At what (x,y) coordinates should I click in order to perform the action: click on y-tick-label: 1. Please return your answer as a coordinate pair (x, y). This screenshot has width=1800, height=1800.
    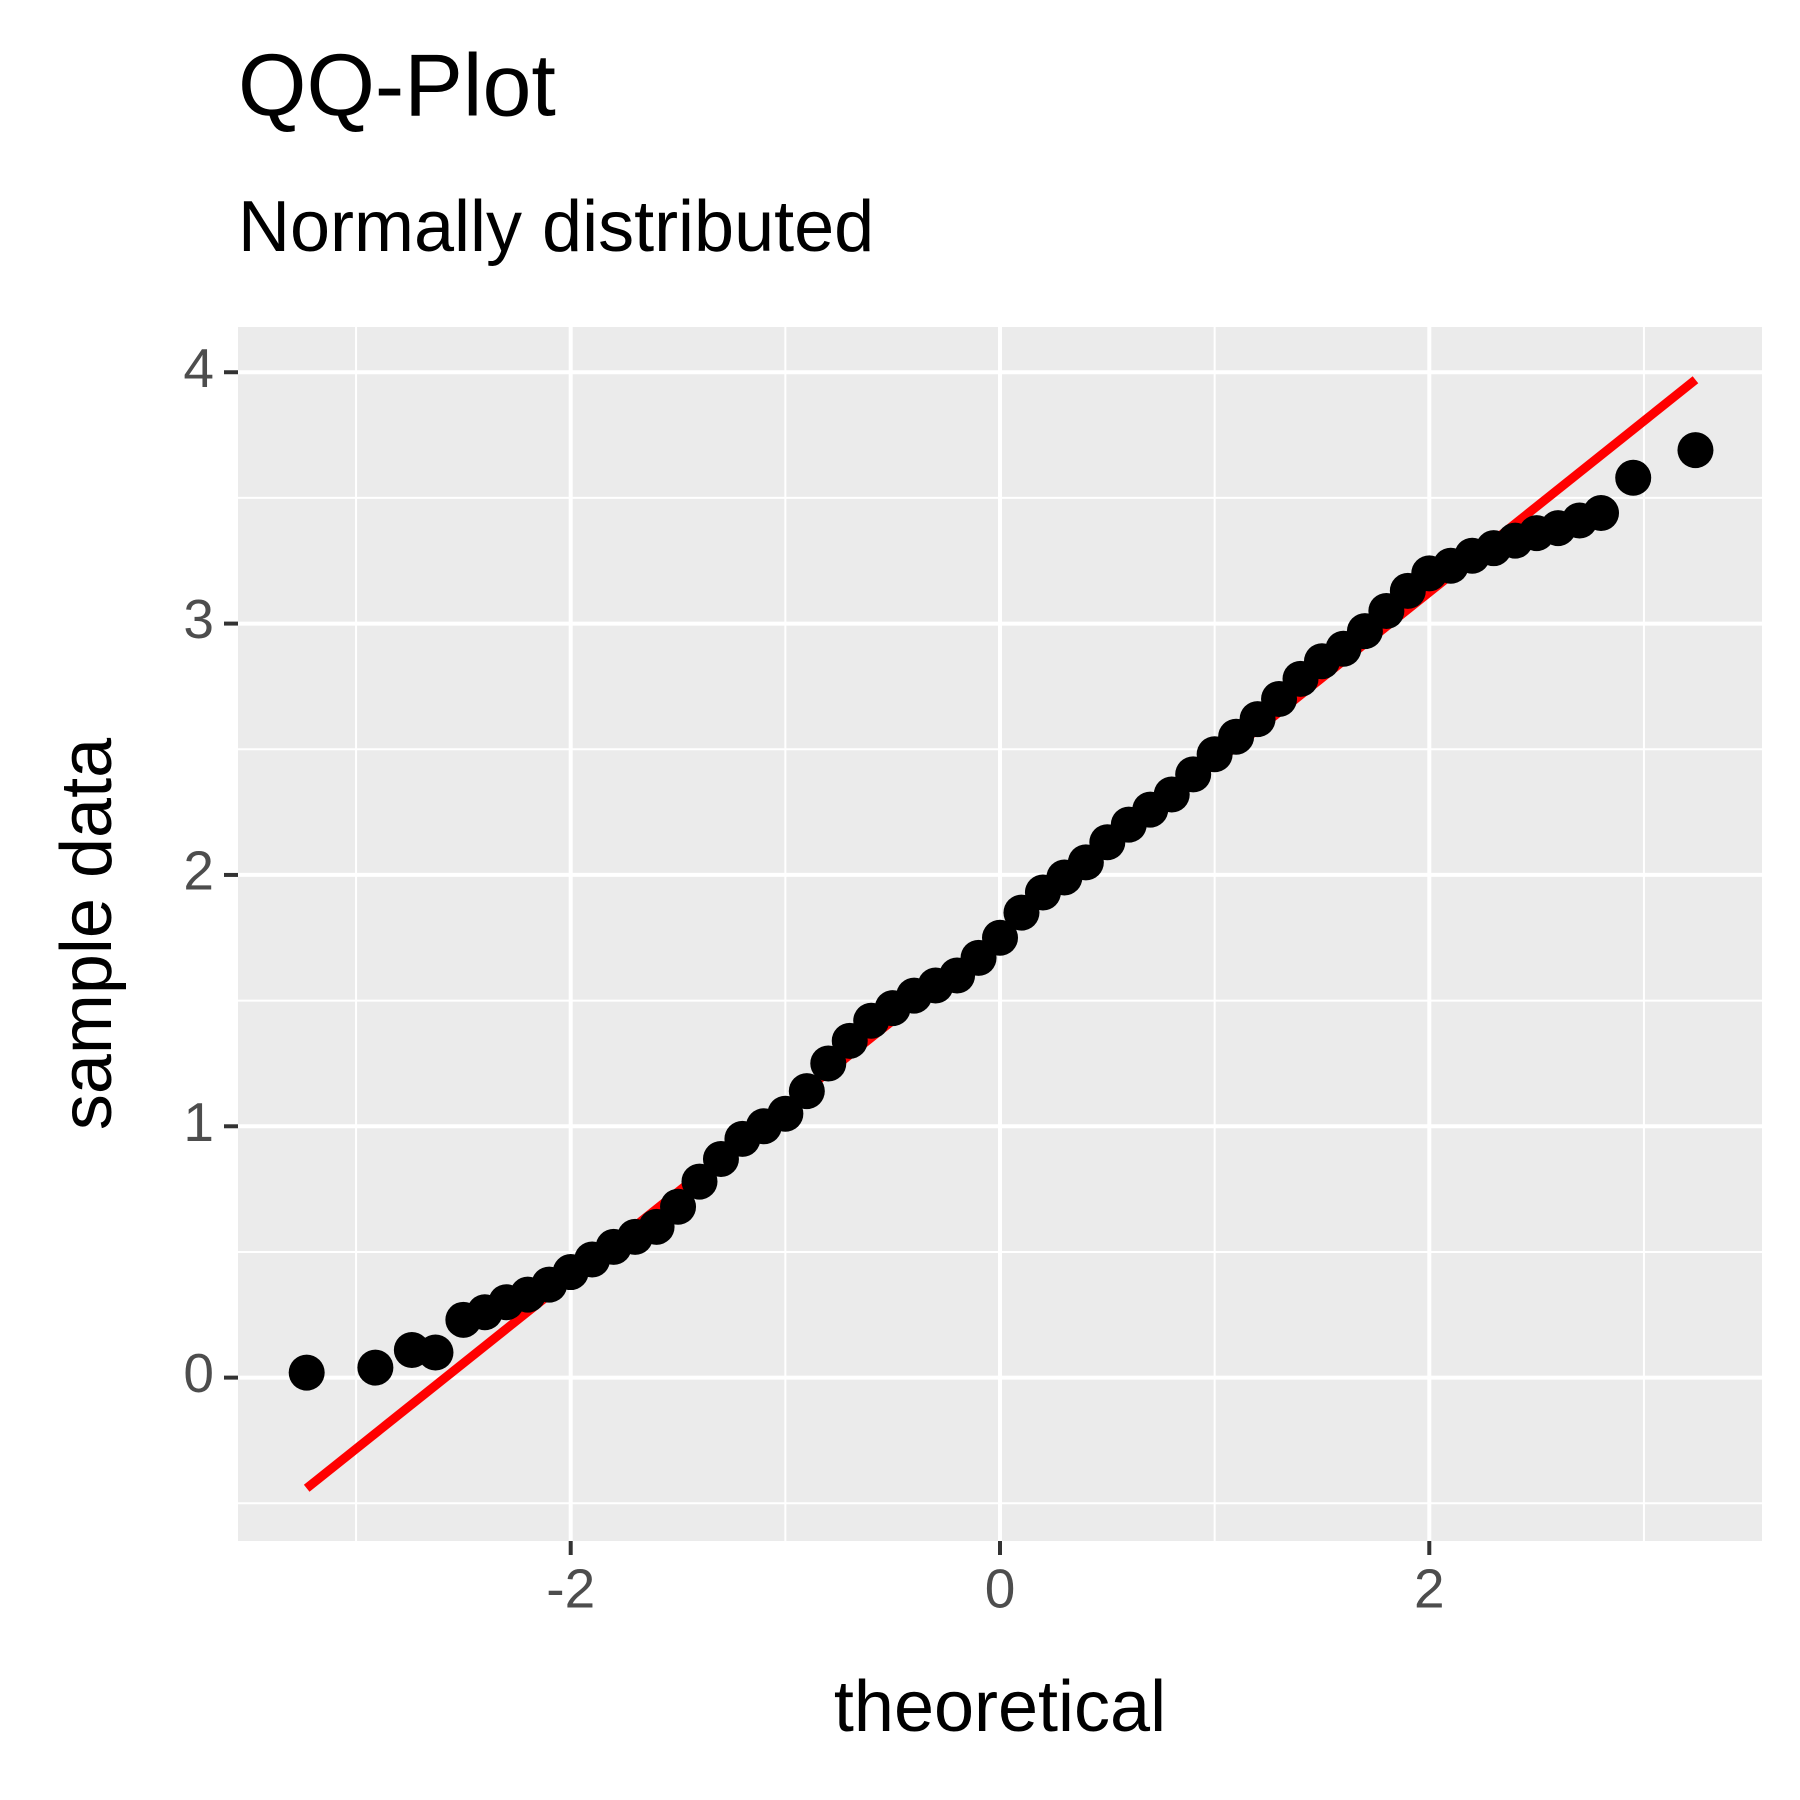
    Looking at the image, I should click on (198, 1122).